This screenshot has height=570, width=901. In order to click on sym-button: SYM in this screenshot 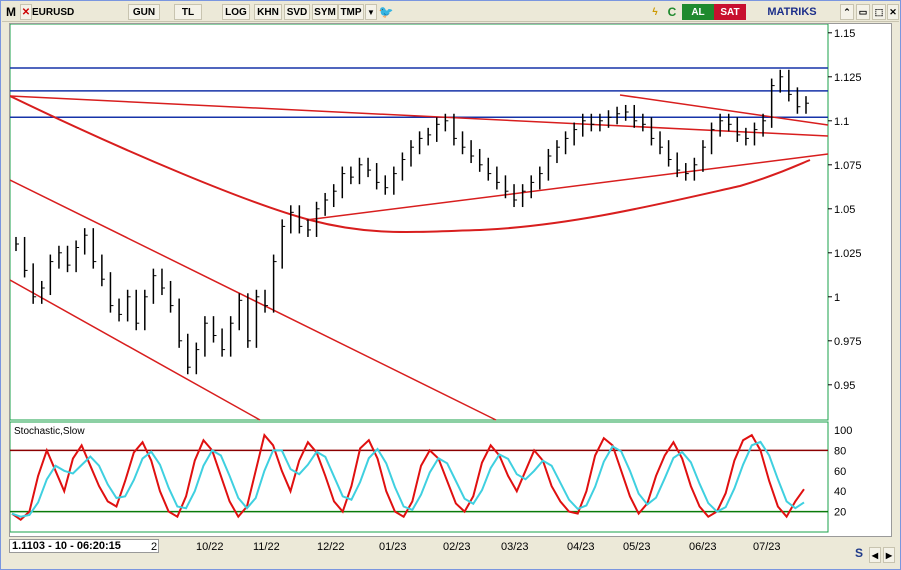, I will do `click(325, 12)`.